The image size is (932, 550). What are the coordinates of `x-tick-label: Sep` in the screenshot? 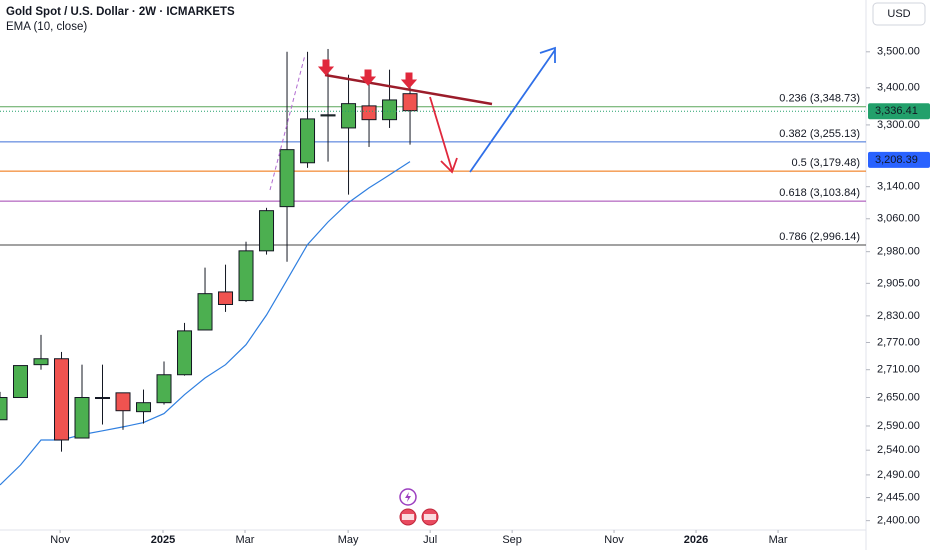 It's located at (512, 540).